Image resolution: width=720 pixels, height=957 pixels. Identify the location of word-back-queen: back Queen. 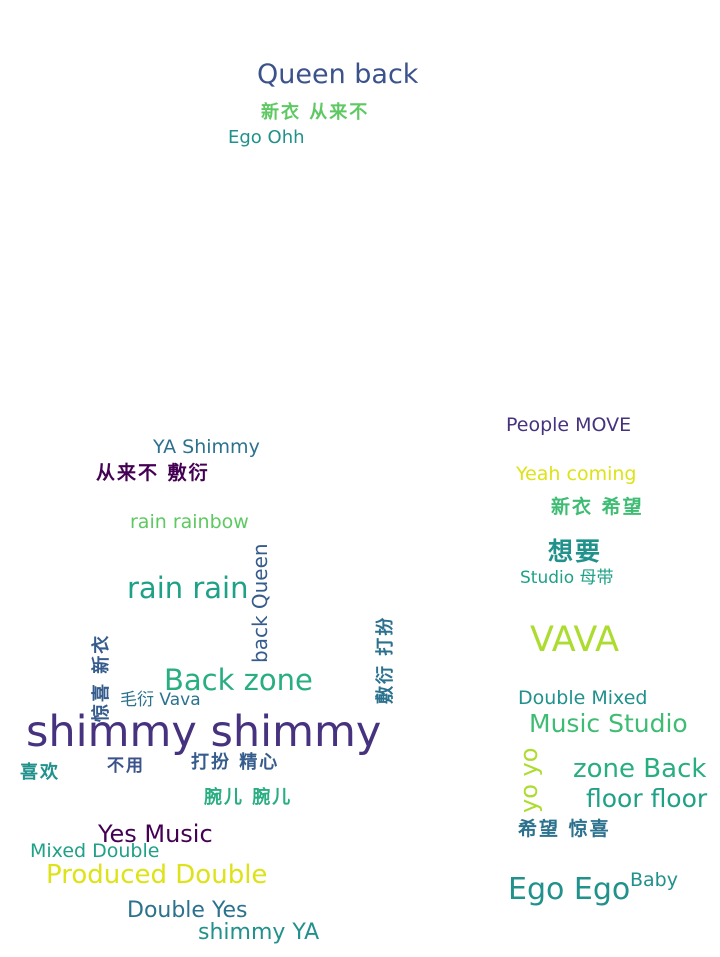
(260, 603).